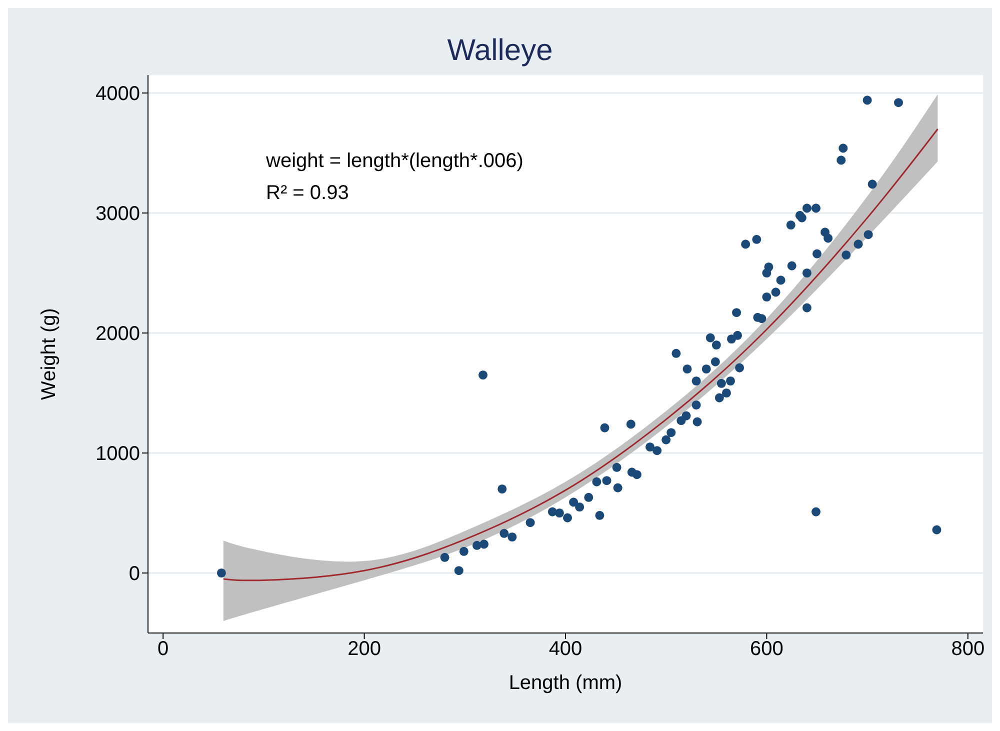 The width and height of the screenshot is (1000, 731). Describe the element at coordinates (364, 649) in the screenshot. I see `x-tick-label: 200` at that location.